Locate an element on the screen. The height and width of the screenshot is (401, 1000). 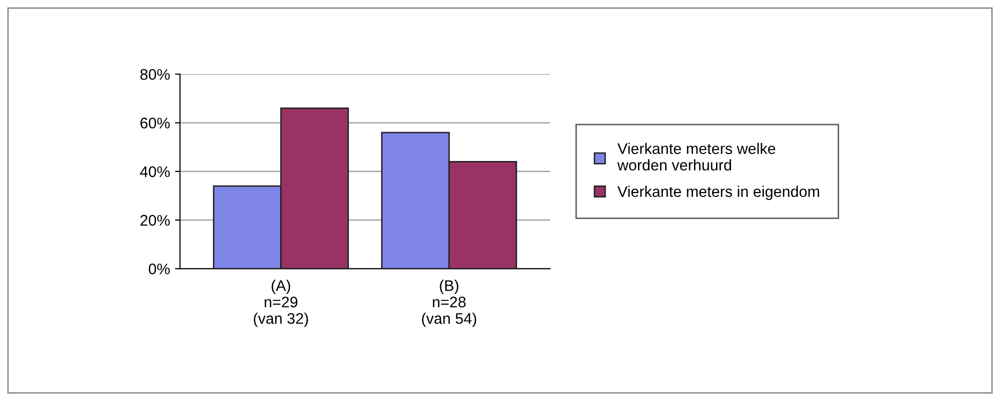
legend-label: Vierkante meters in eigendom is located at coordinates (718, 193).